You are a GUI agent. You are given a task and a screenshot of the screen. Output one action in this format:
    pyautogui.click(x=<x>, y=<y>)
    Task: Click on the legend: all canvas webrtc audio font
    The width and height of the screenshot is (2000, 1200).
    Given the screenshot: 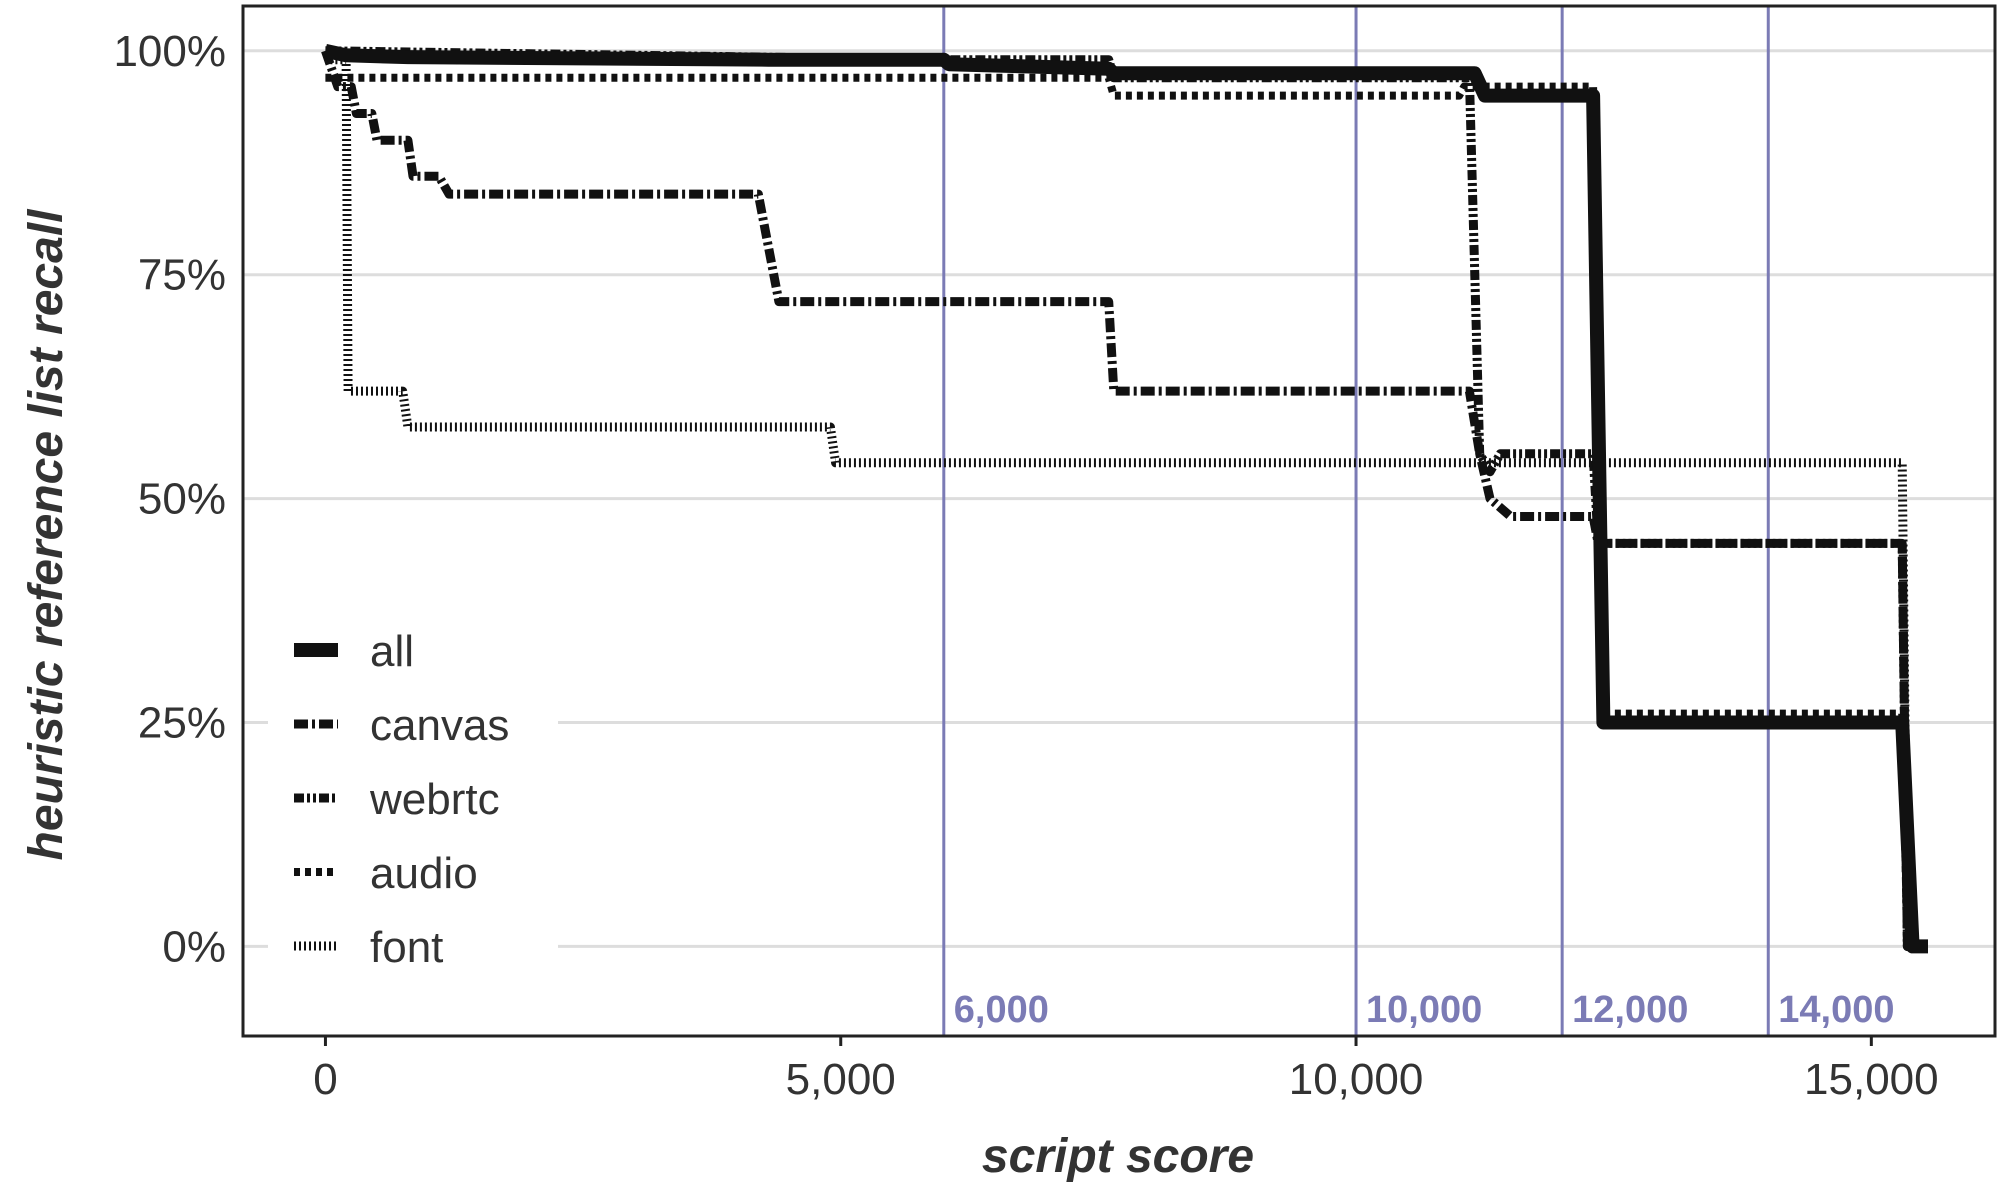 What is the action you would take?
    pyautogui.click(x=413, y=791)
    